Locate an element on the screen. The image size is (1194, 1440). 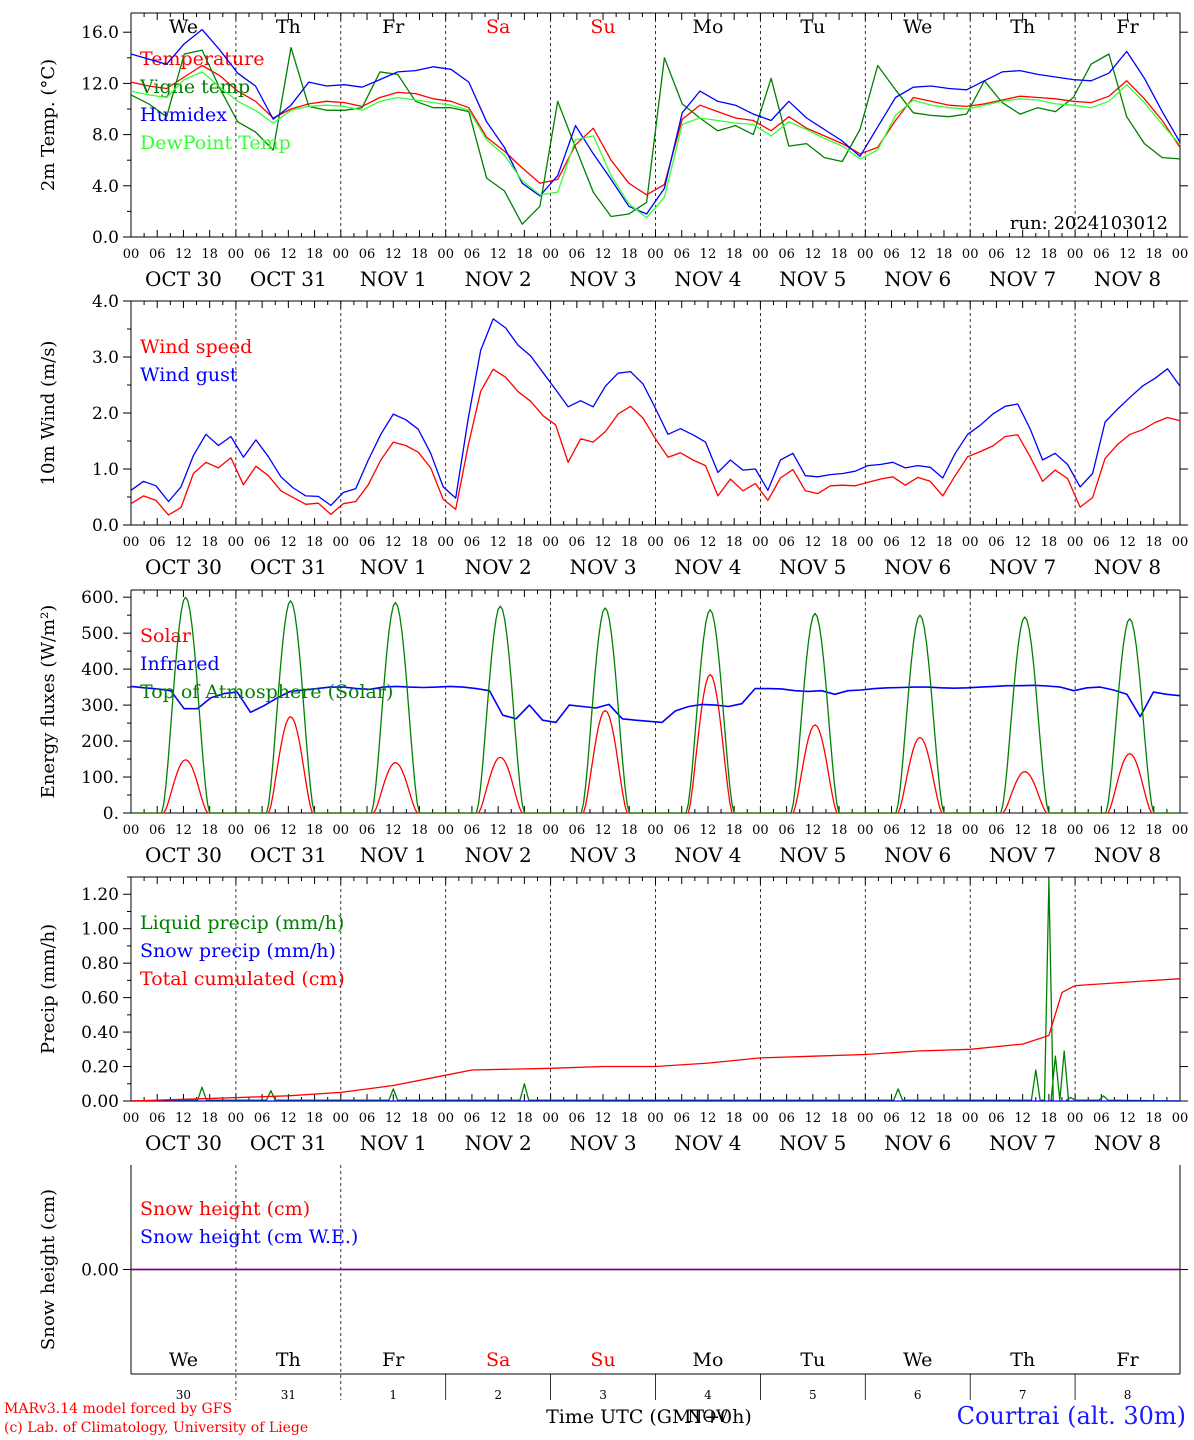
y-tick-label: 200. is located at coordinates (100, 742).